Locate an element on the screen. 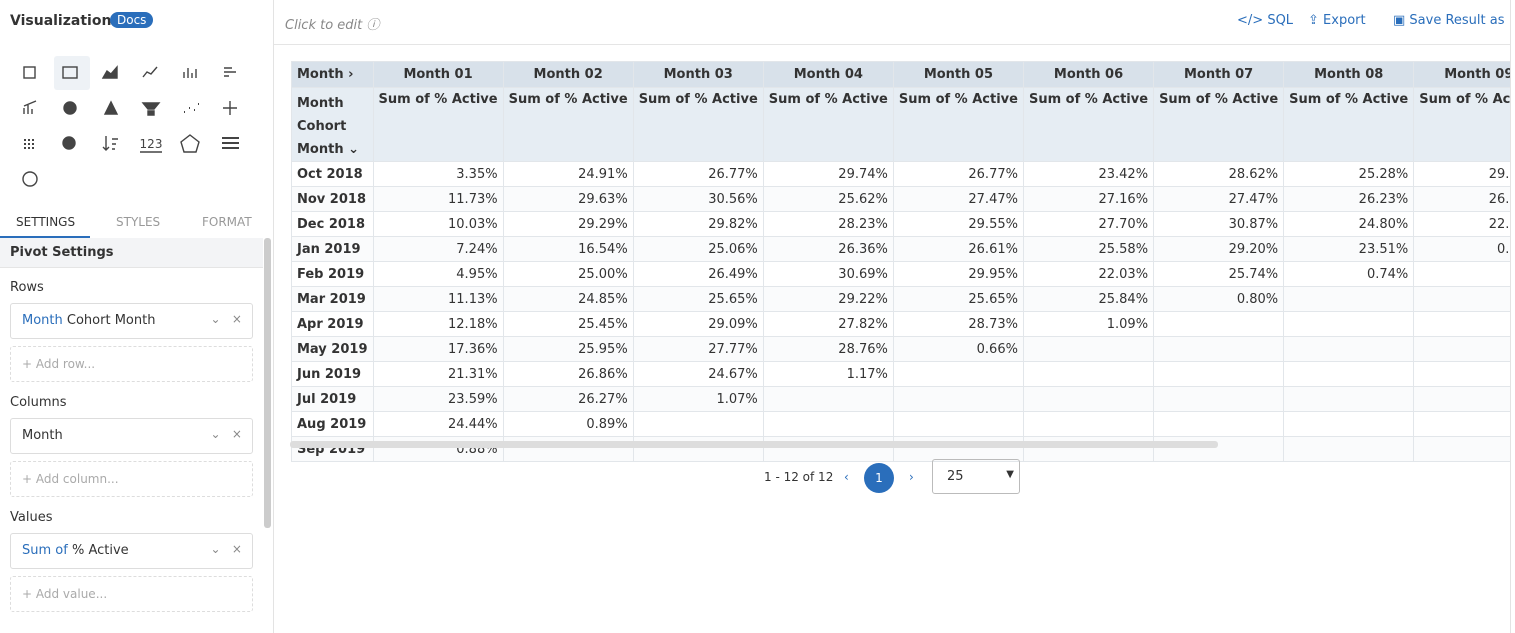  value-cell: 24.67% is located at coordinates (698, 374).